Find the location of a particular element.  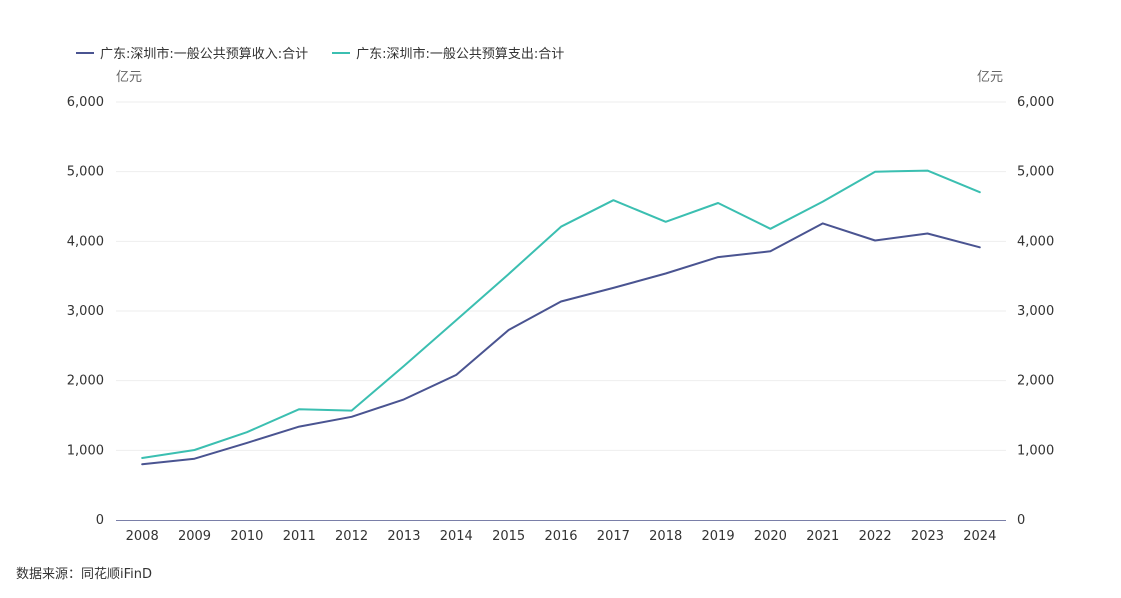

legend: 广东:深圳市:一般公共预算收入:合计 广东:深圳市:一般公共预算支出:合计 is located at coordinates (332, 52).